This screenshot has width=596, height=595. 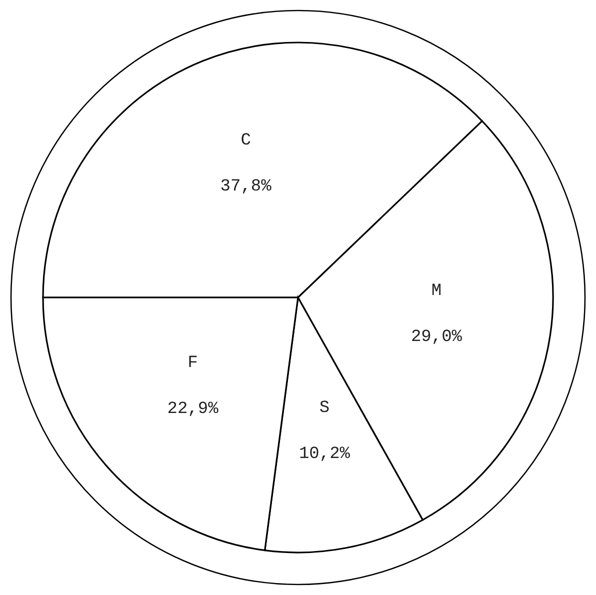 I want to click on slice-label: C, so click(x=245, y=141).